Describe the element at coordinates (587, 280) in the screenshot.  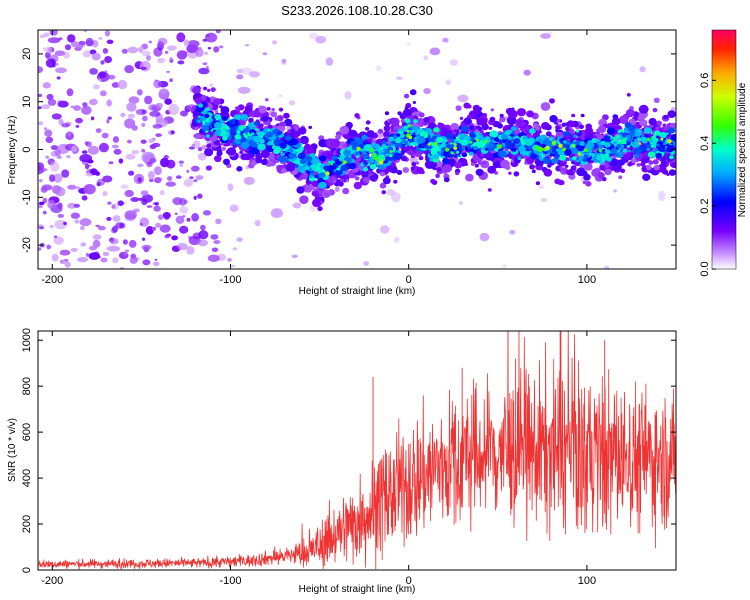
I see `spectrogram-x-tick-label: 100` at that location.